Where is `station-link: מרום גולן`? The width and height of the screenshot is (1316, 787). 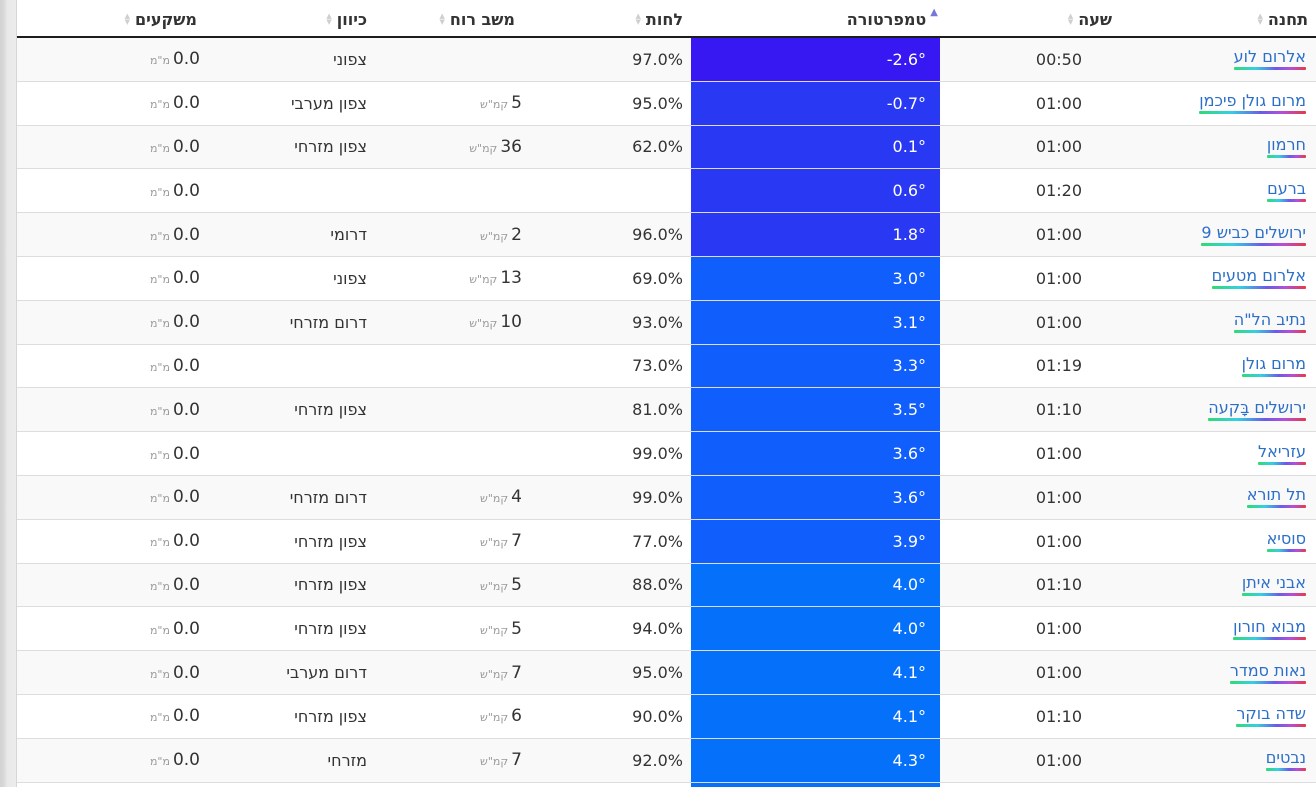 station-link: מרום גולן is located at coordinates (1274, 366).